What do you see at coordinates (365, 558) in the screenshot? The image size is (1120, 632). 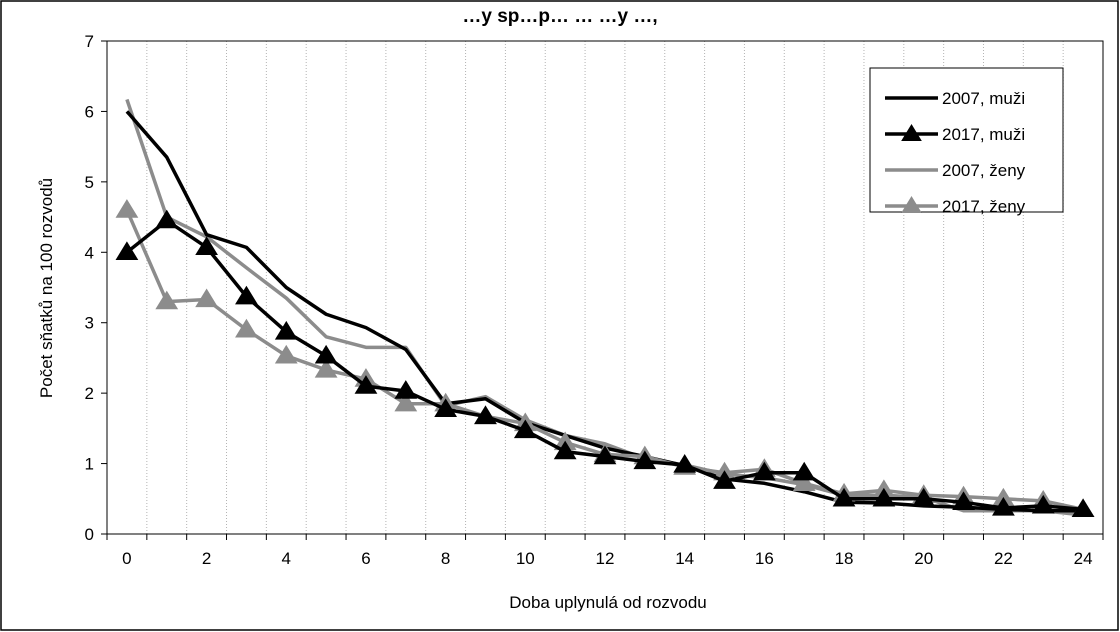 I see `x-tick-label: 6` at bounding box center [365, 558].